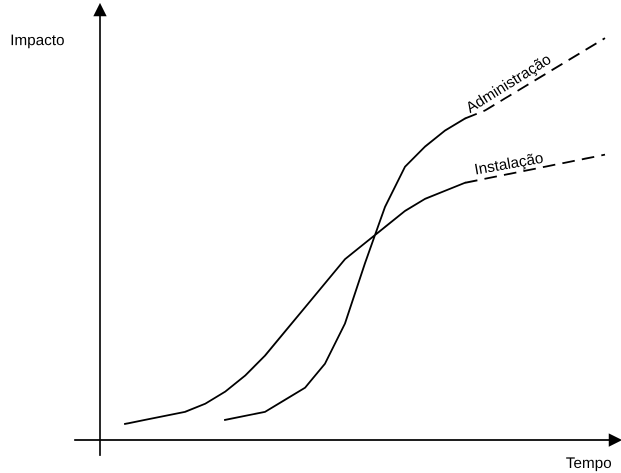  What do you see at coordinates (589, 464) in the screenshot?
I see `x-axis-title: Tempo` at bounding box center [589, 464].